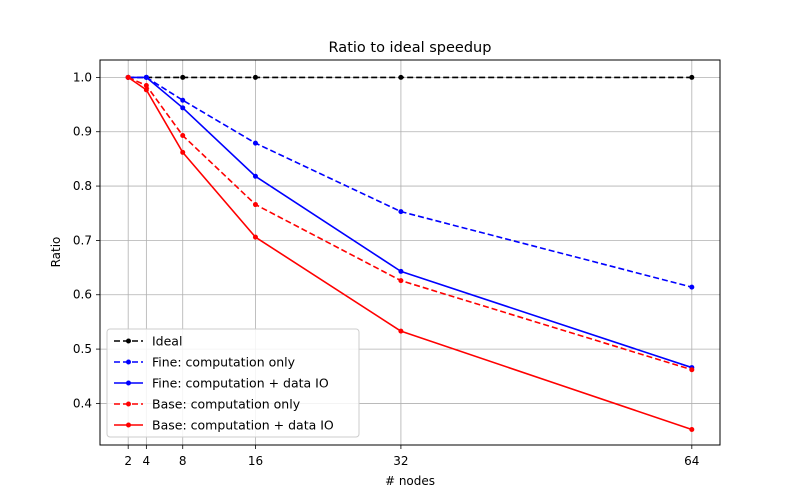  What do you see at coordinates (82, 186) in the screenshot?
I see `y-tick-label: 0.8` at bounding box center [82, 186].